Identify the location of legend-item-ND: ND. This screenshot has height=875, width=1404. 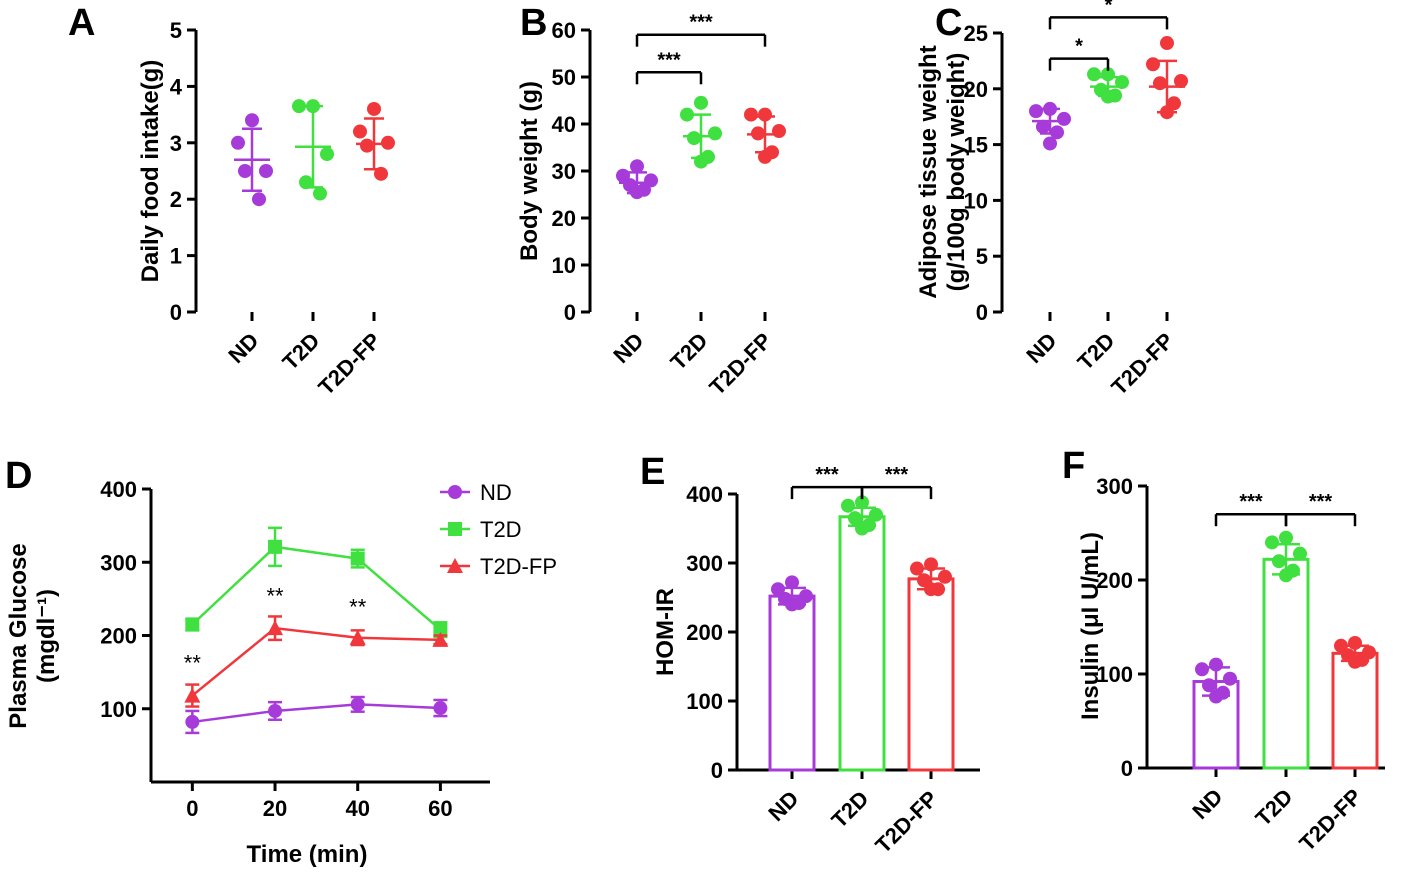
(476, 492).